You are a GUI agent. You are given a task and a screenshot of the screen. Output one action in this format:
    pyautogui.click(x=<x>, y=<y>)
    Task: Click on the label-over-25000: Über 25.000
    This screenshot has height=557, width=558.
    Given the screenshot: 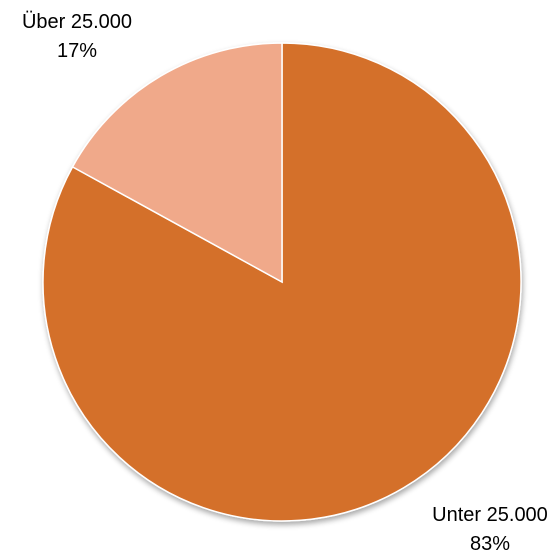 What is the action you would take?
    pyautogui.click(x=77, y=22)
    